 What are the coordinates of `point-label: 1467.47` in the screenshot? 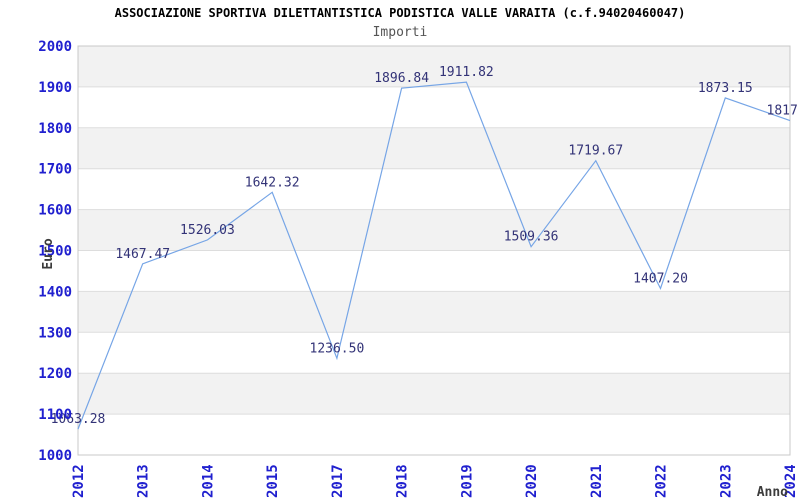 It's located at (142, 254).